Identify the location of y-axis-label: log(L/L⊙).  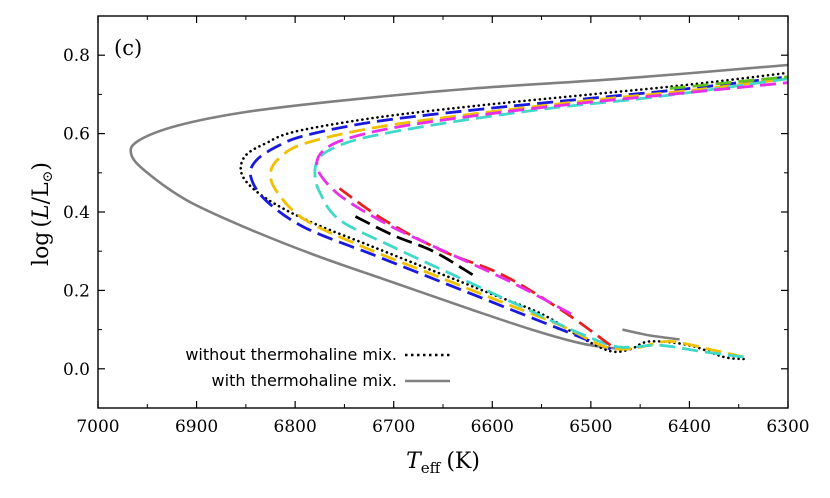
(42, 214).